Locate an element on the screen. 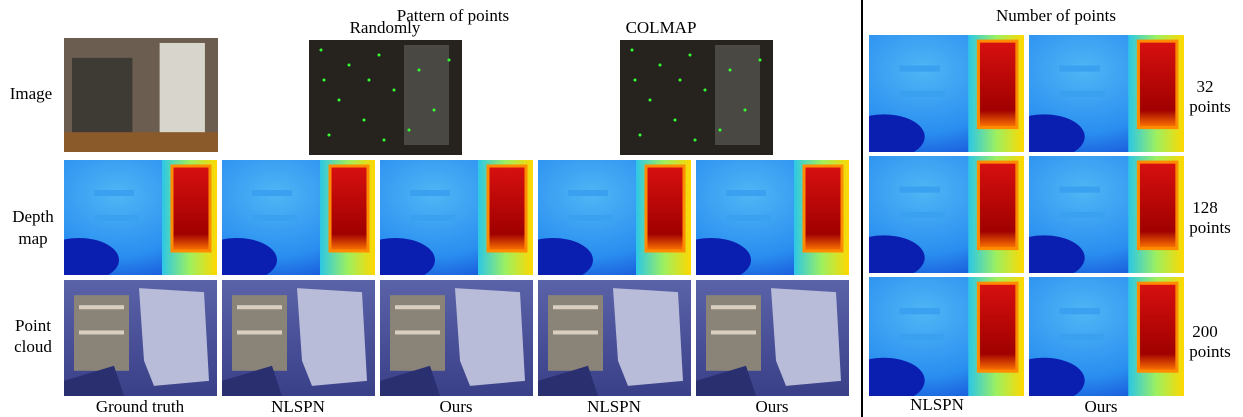  points-label: 200 is located at coordinates (1205, 331).